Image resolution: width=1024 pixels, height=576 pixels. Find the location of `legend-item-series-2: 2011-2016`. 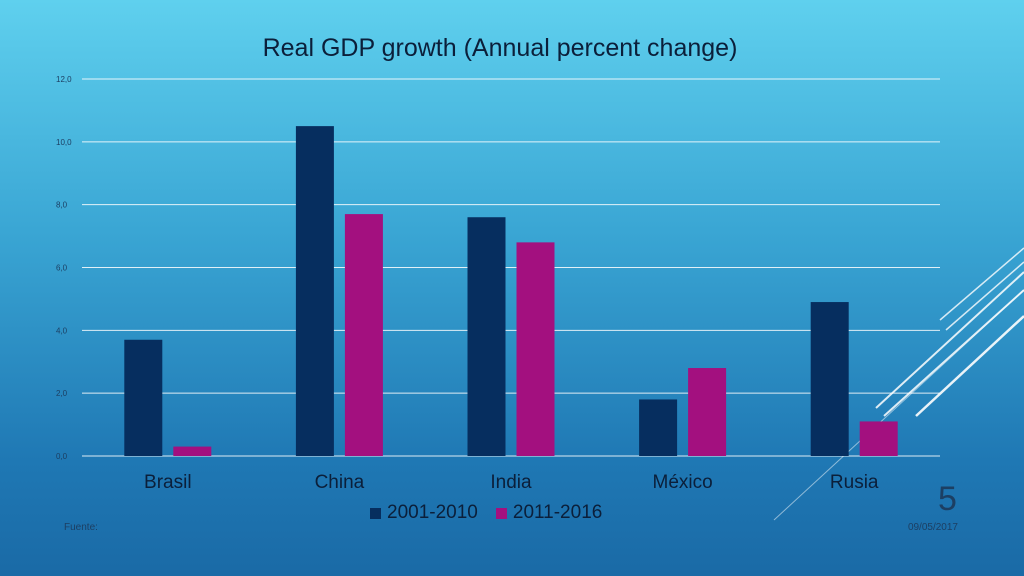

legend-item-series-2: 2011-2016 is located at coordinates (549, 513).